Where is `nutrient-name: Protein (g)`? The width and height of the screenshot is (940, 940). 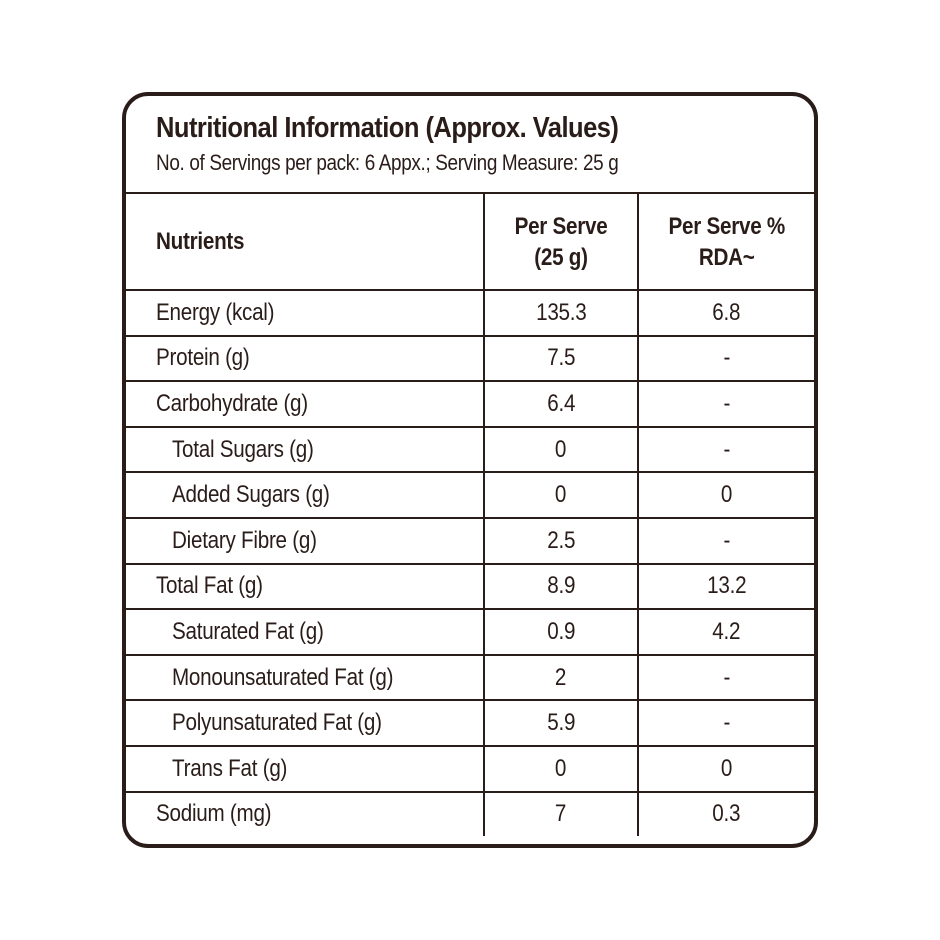
nutrient-name: Protein (g) is located at coordinates (305, 359).